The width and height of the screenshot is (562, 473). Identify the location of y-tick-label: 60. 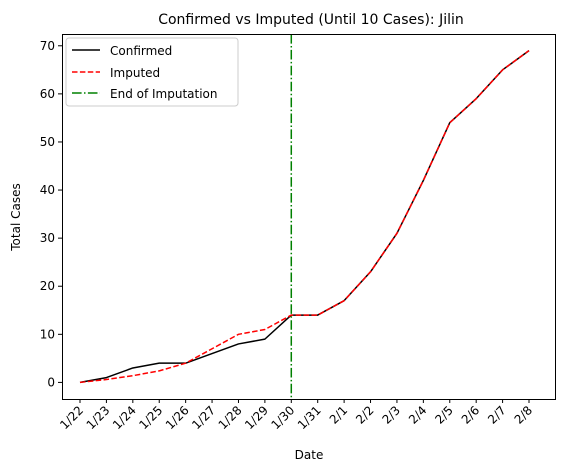
(47, 94).